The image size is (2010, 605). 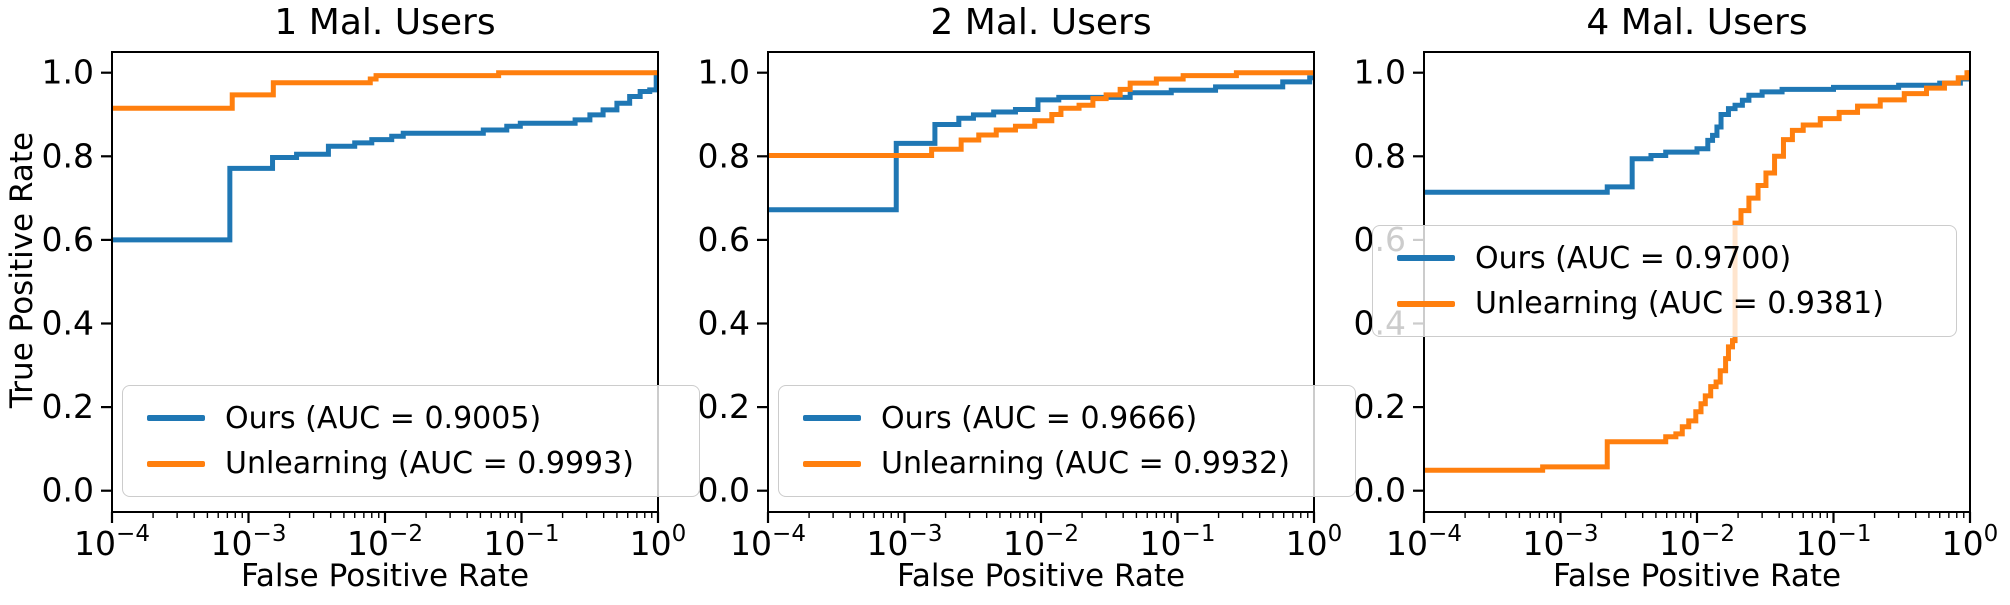 What do you see at coordinates (1697, 576) in the screenshot?
I see `panel-3-xaxis-label: False Positive Rate` at bounding box center [1697, 576].